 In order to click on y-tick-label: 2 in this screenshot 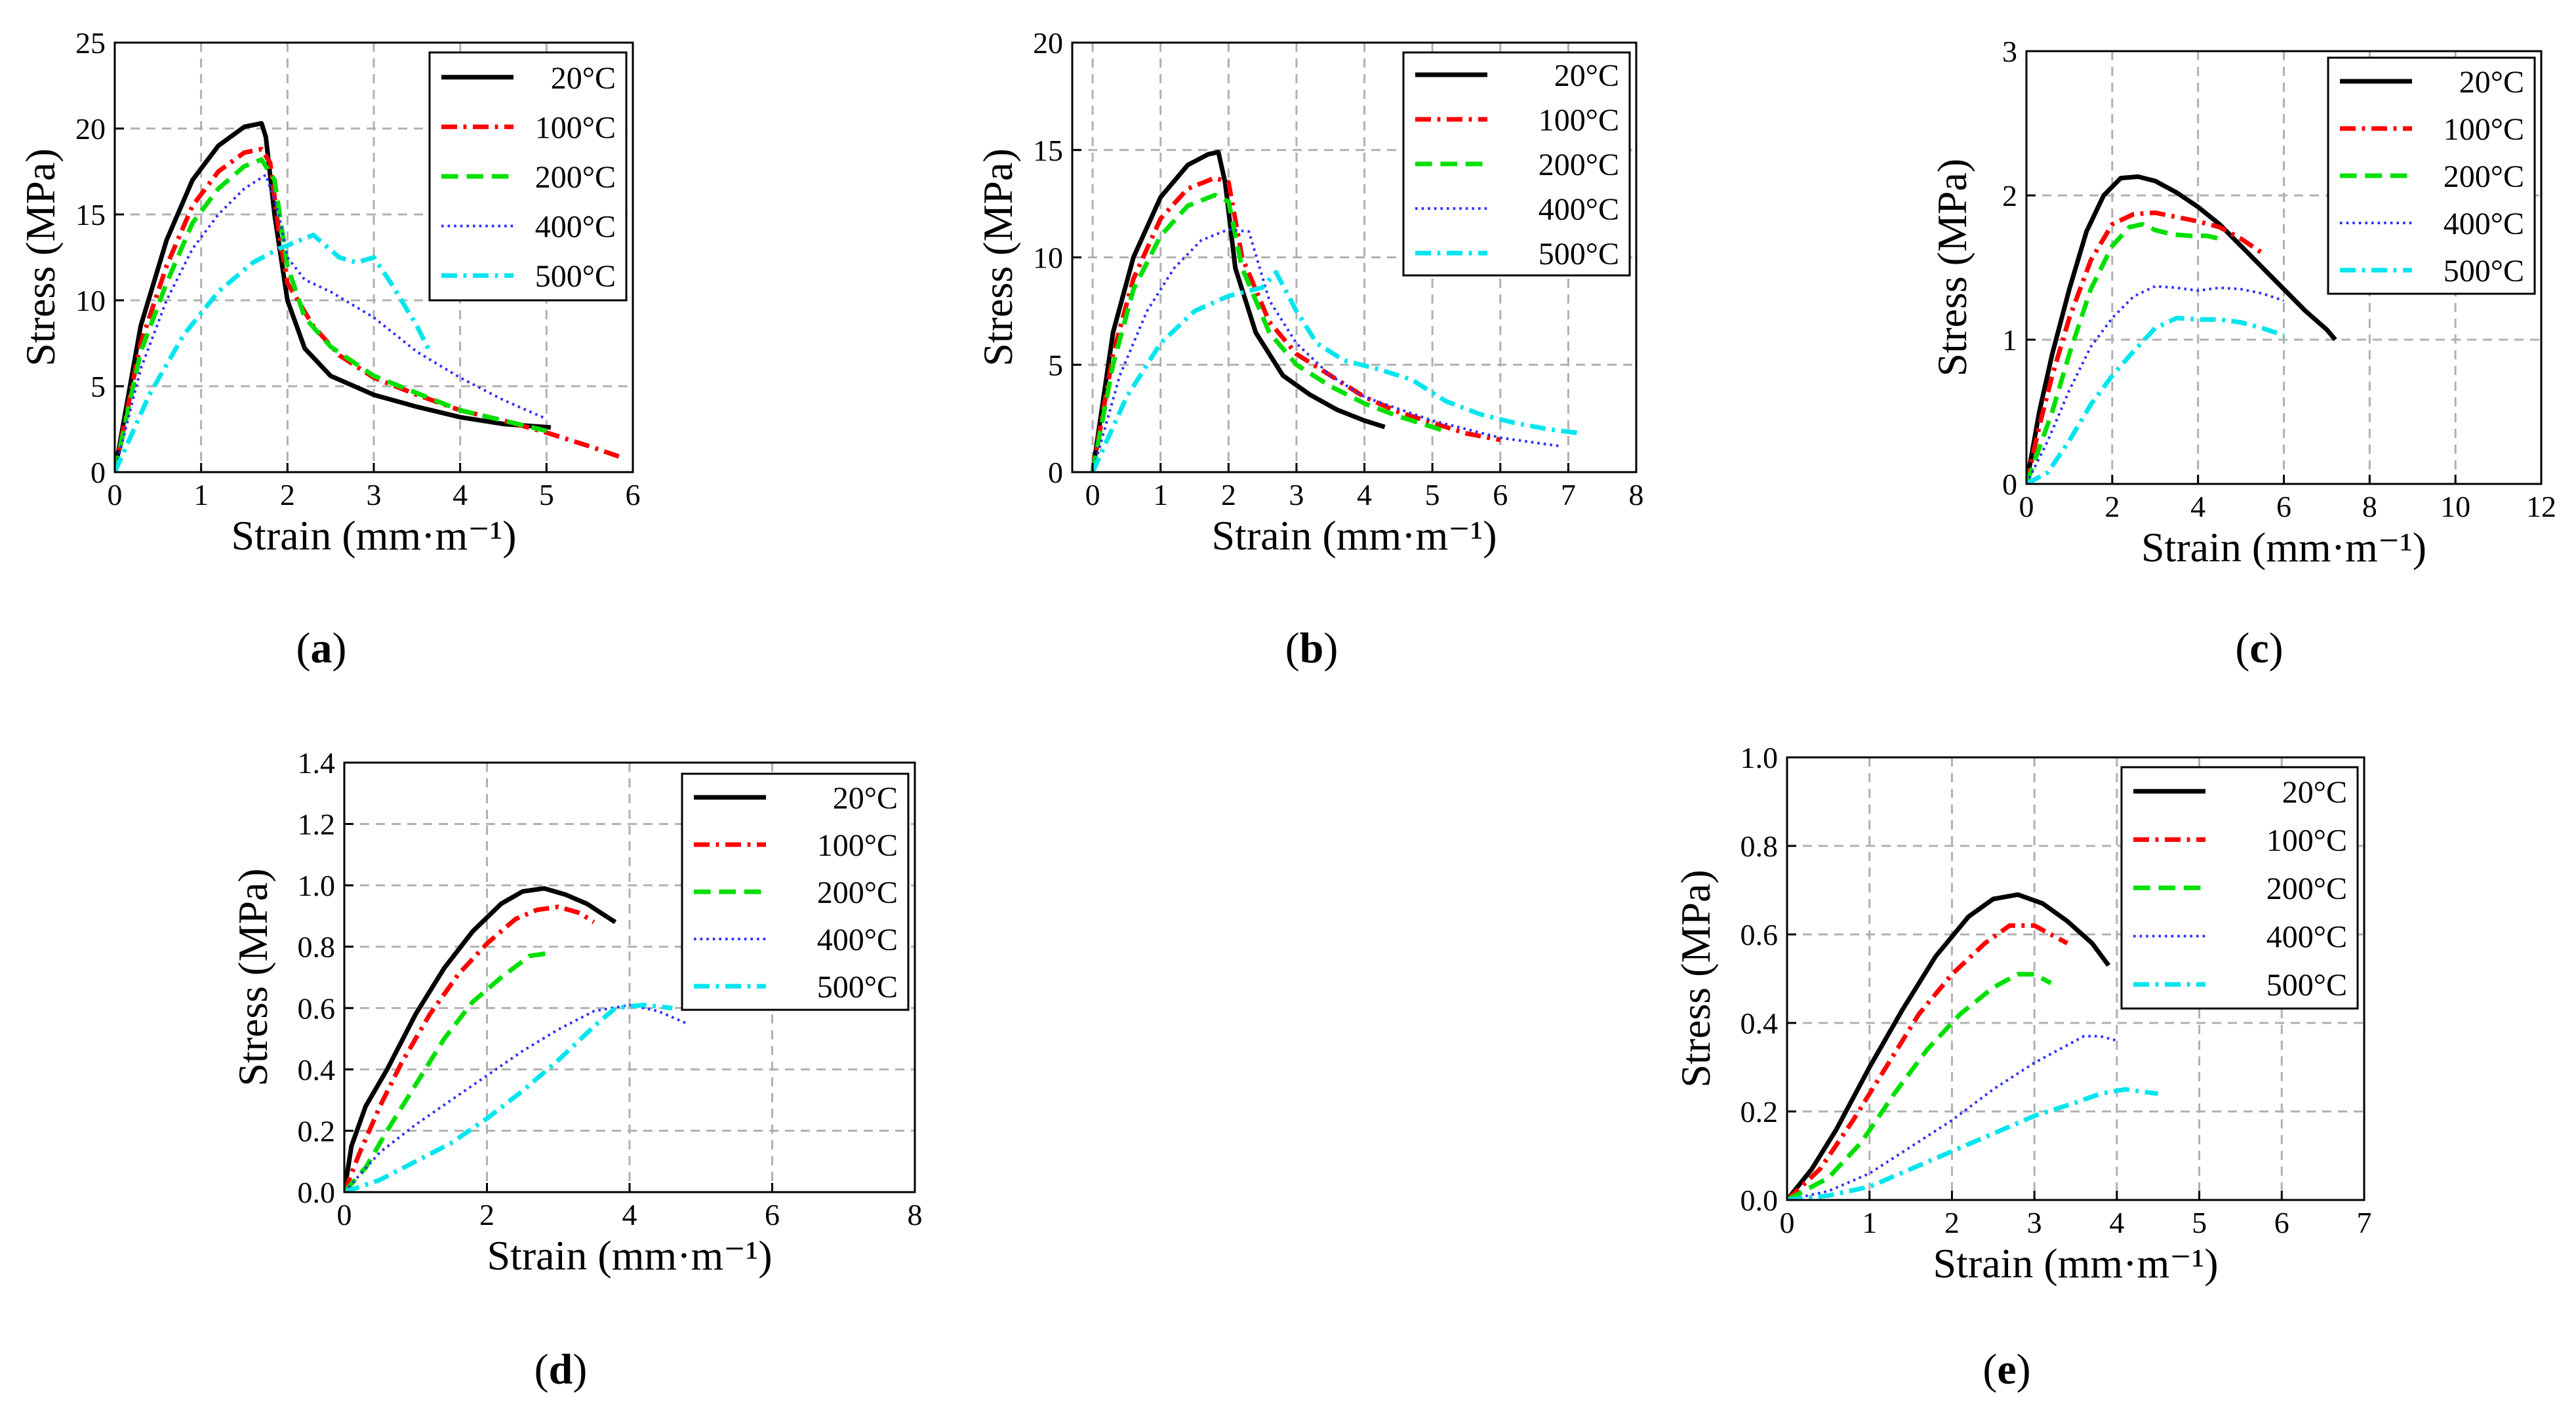, I will do `click(2009, 196)`.